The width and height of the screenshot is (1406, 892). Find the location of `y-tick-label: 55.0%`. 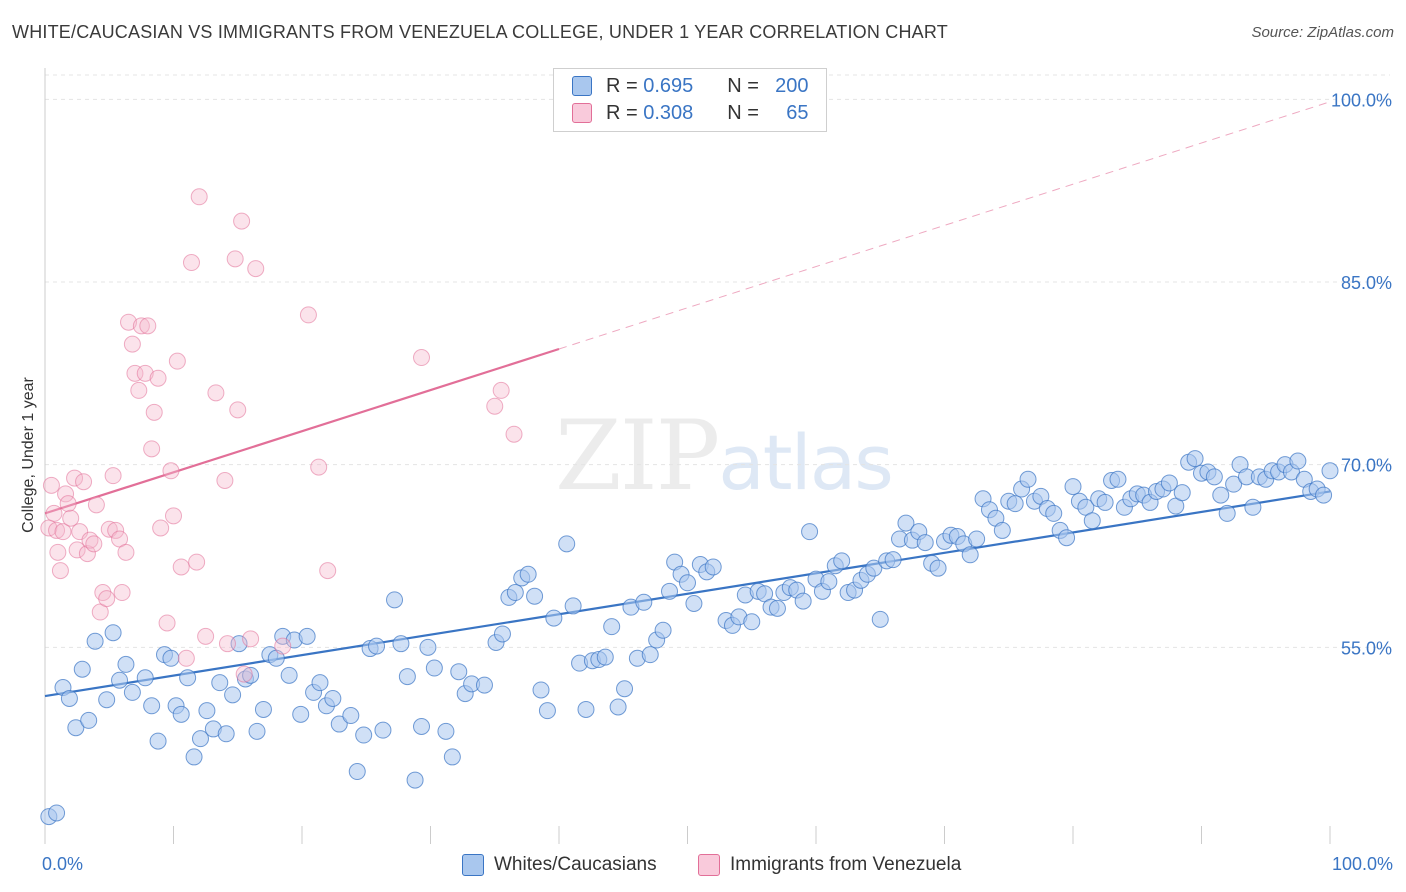

y-tick-label: 55.0% is located at coordinates (1366, 648).